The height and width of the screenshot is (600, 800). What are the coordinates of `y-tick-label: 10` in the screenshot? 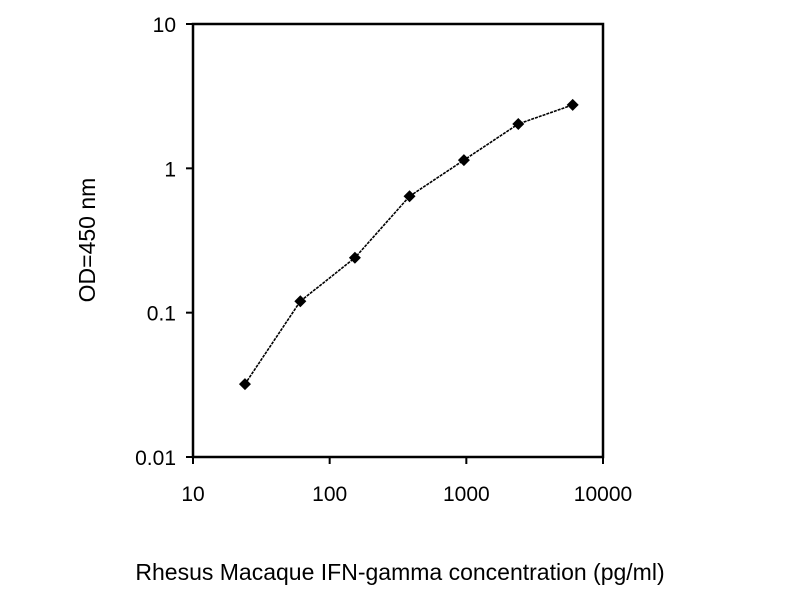 It's located at (164, 25).